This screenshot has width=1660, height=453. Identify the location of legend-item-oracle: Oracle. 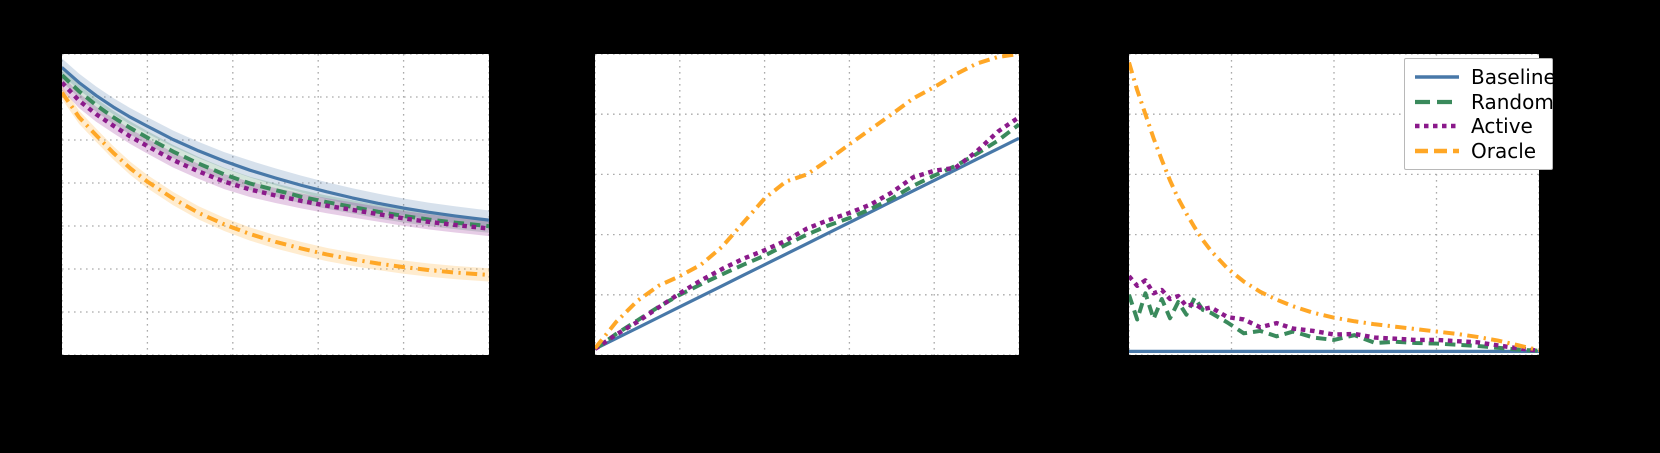
(1478, 151).